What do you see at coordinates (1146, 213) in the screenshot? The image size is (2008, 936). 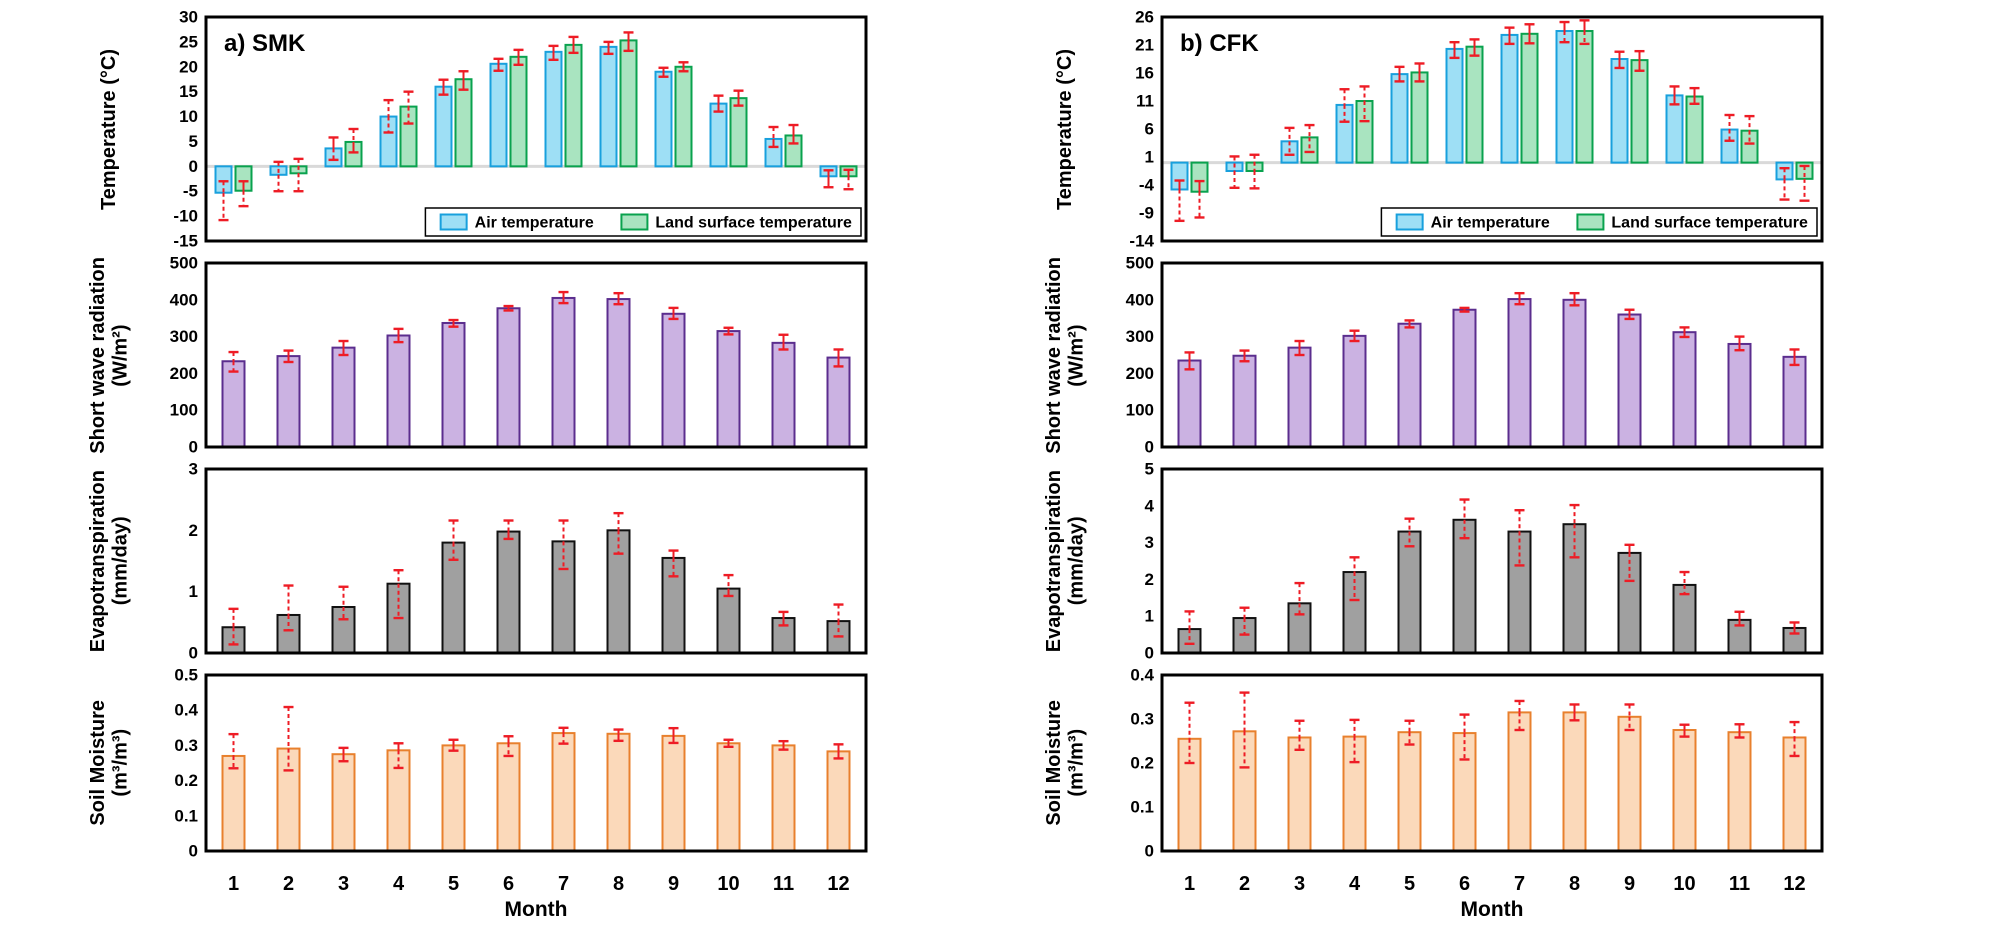 I see `svg-text: -9` at bounding box center [1146, 213].